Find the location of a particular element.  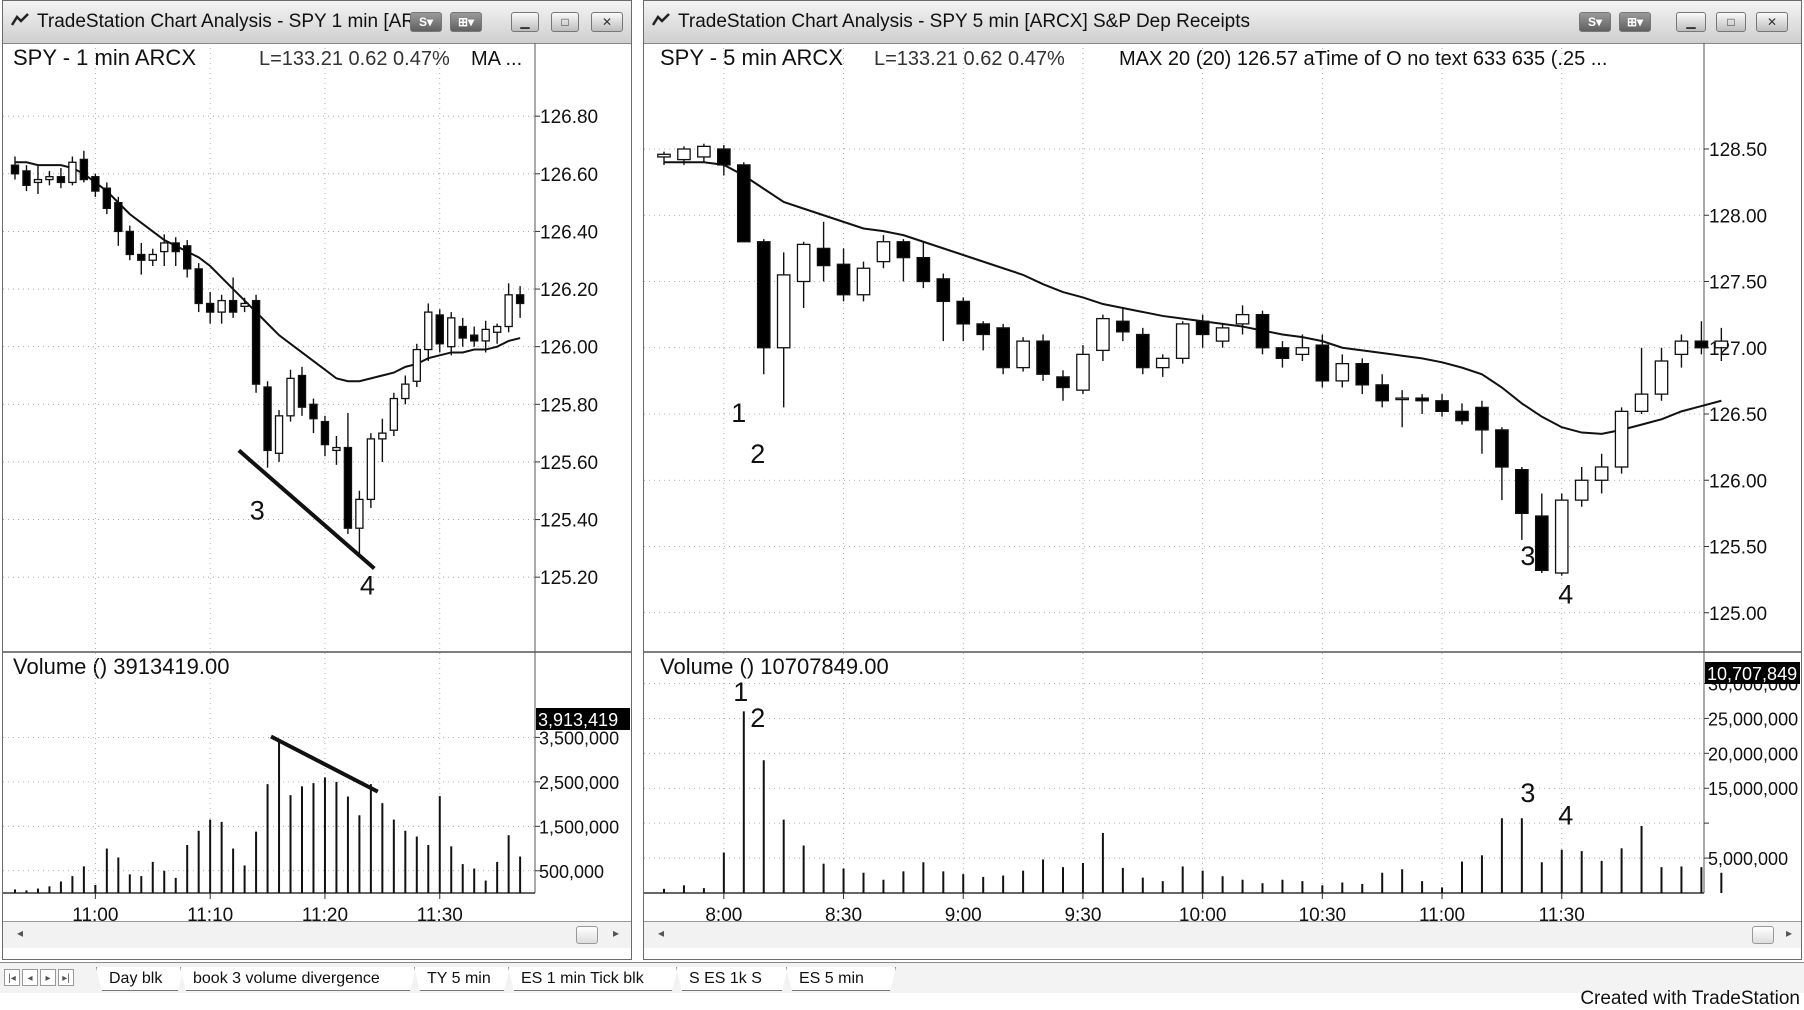

time-tick-label: 11:30 is located at coordinates (1562, 915).